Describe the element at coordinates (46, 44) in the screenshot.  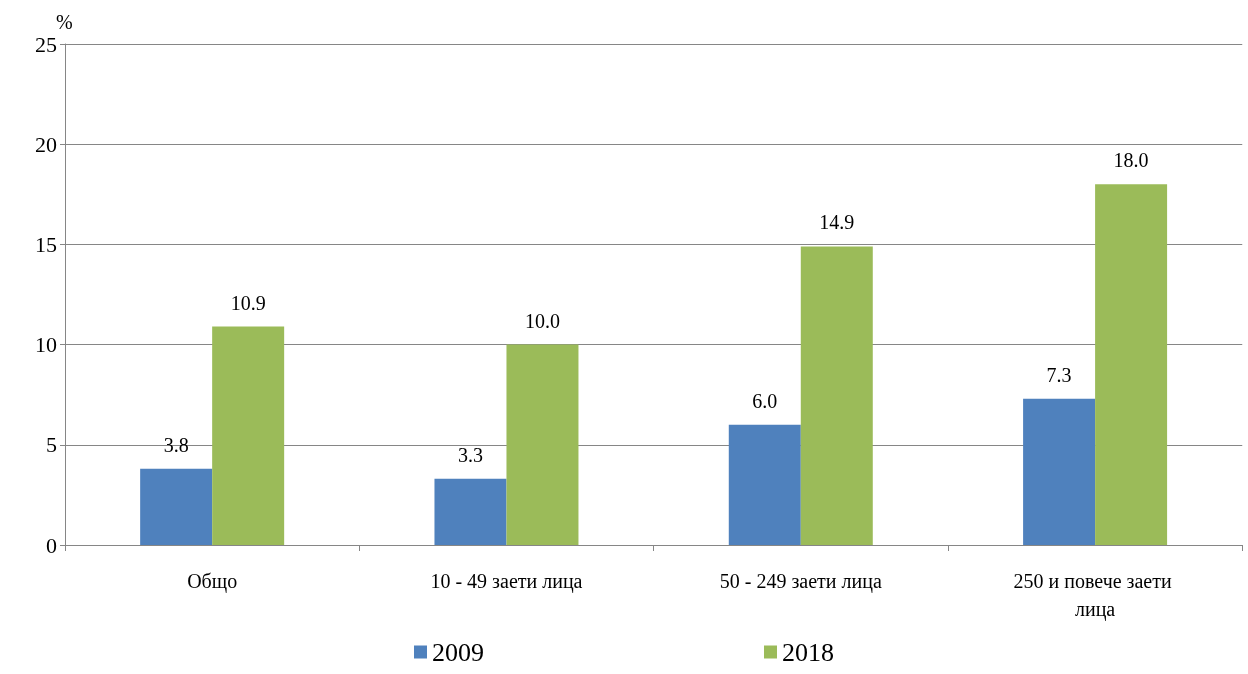
I see `y-tick-label: 25` at that location.